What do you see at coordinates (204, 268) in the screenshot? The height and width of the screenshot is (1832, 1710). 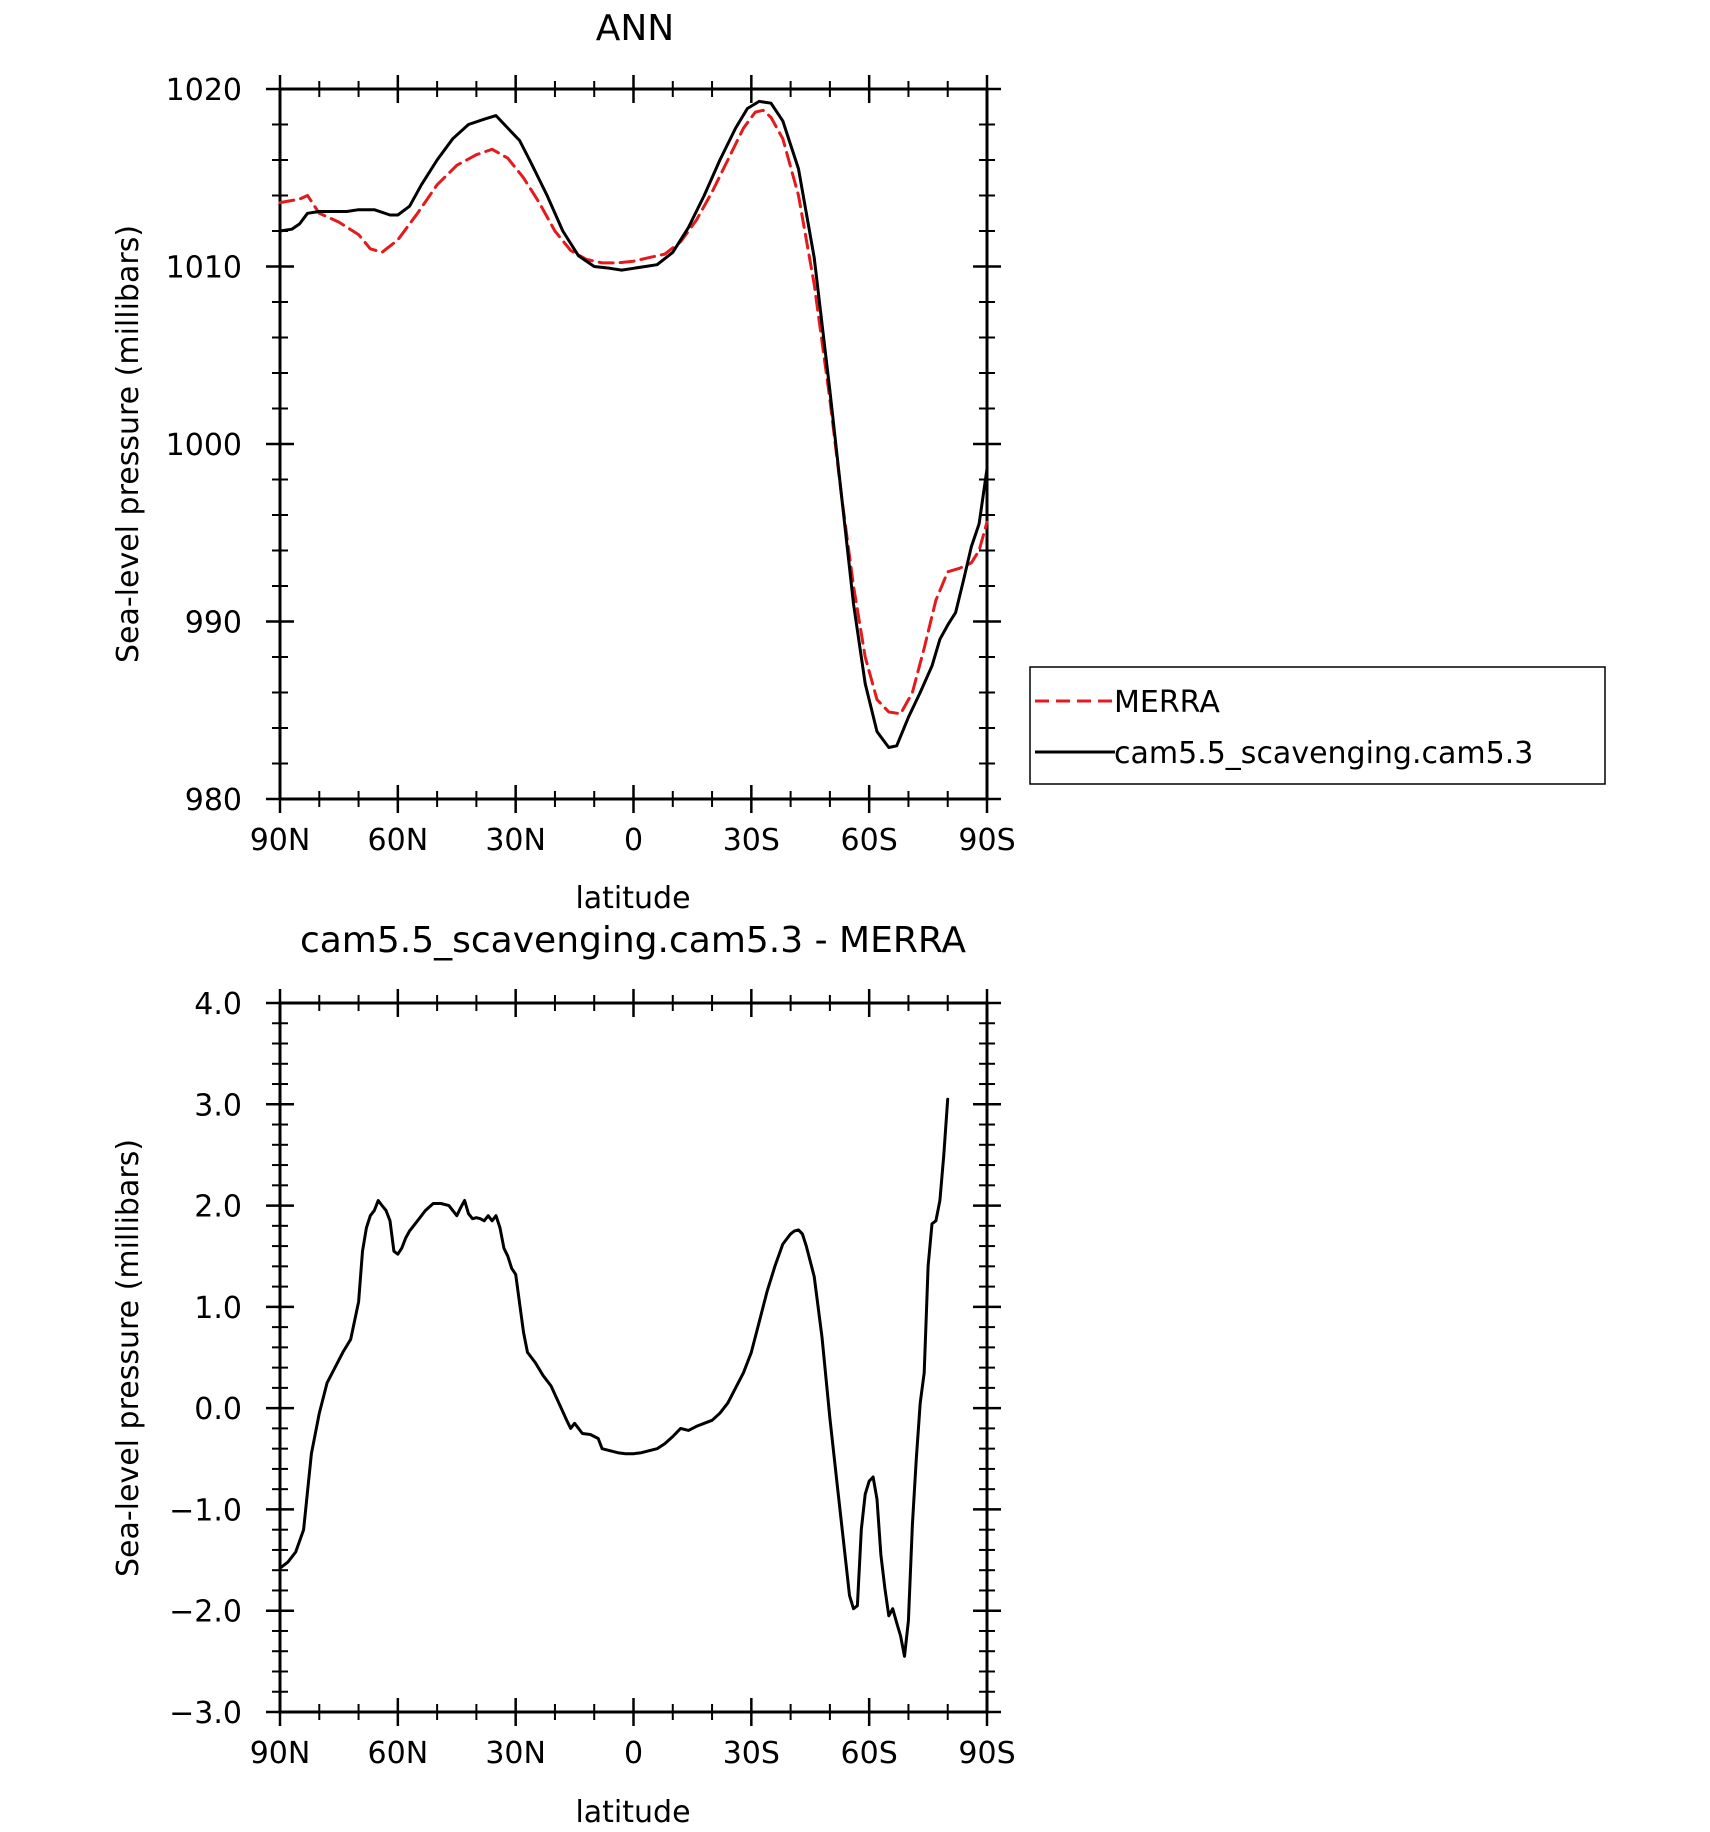 I see `y-tick-label: 1010` at bounding box center [204, 268].